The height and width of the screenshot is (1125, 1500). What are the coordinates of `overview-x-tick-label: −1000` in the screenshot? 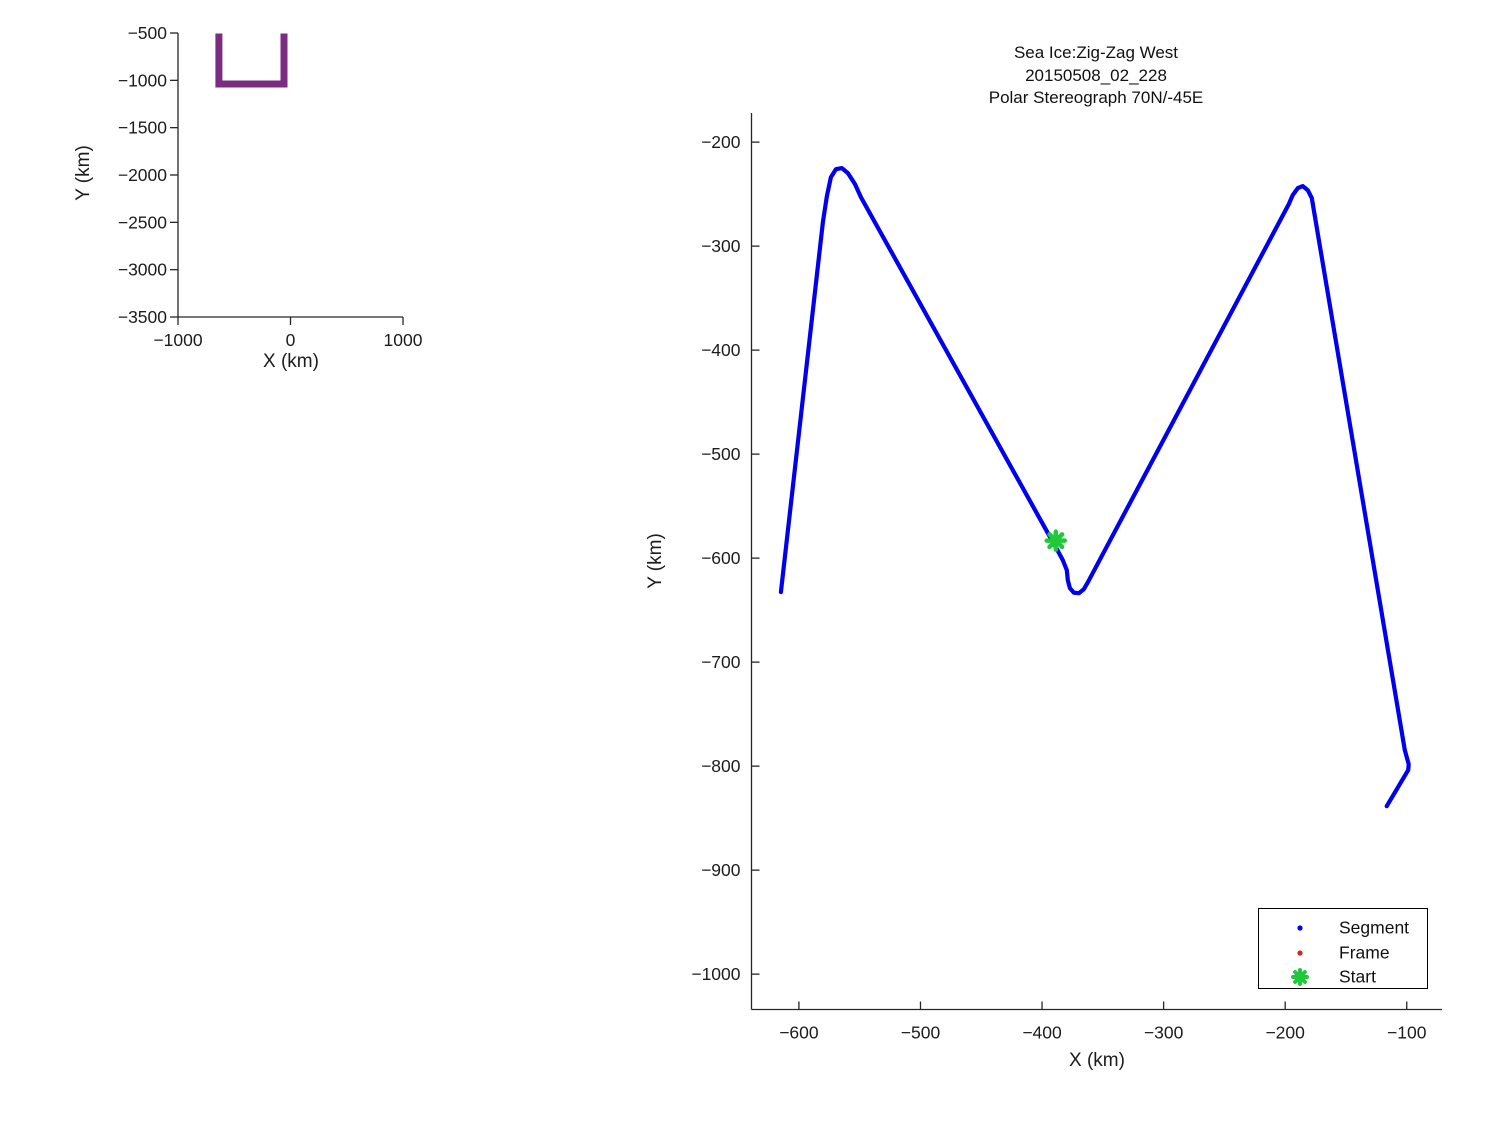 It's located at (177, 340).